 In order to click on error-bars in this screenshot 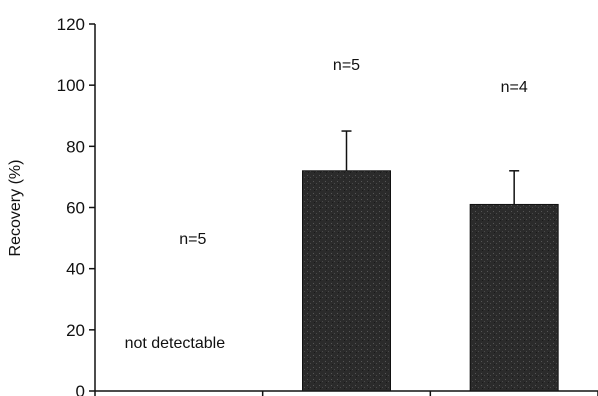, I will do `click(430, 167)`.